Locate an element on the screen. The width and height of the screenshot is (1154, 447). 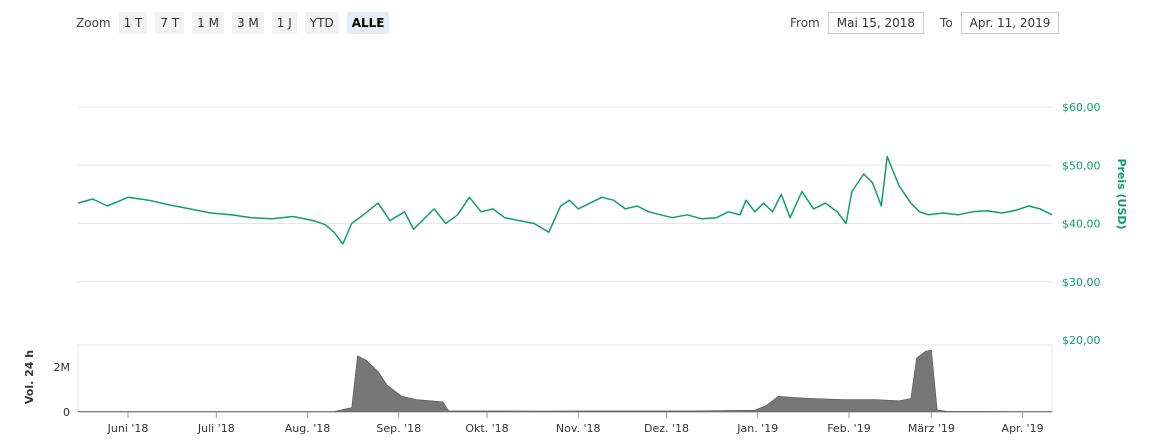
from-date-input: Mai 15, 2018 is located at coordinates (876, 23).